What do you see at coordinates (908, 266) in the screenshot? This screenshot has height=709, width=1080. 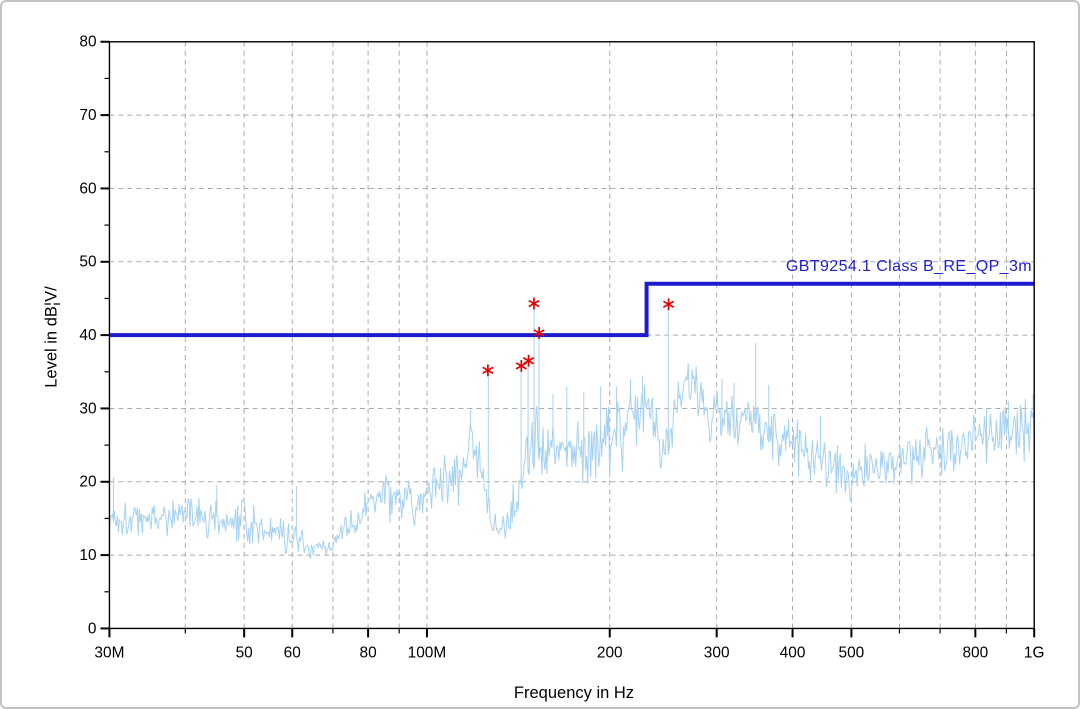 I see `limit-line-label: GBT9254.1 Class B_RE_QP_3m` at bounding box center [908, 266].